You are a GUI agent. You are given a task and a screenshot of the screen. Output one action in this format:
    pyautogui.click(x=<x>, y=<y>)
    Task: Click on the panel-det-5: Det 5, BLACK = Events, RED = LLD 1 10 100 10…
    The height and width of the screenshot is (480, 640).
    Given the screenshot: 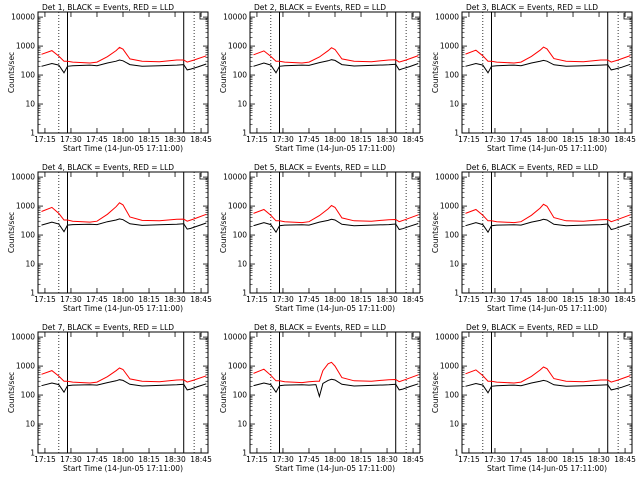 What is the action you would take?
    pyautogui.click(x=321, y=238)
    